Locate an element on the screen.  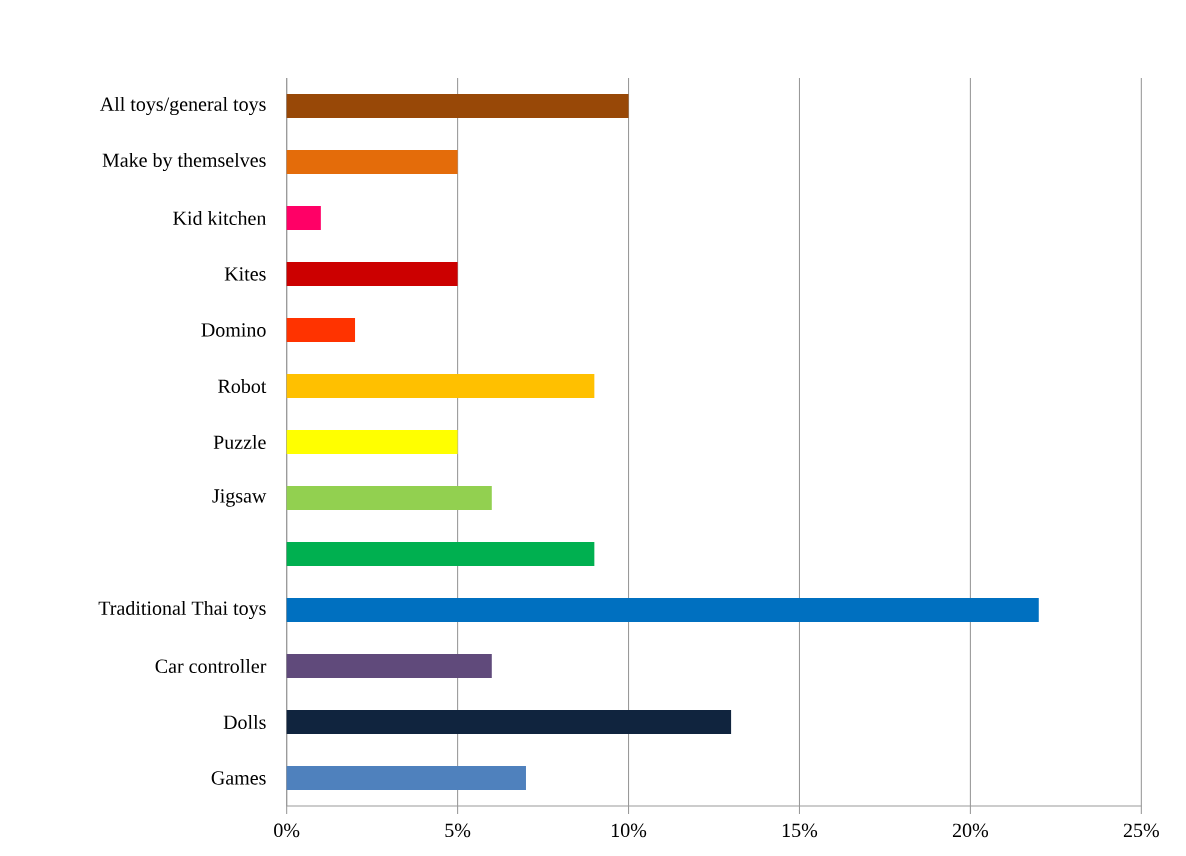
y-tick-label: Dolls is located at coordinates (244, 722).